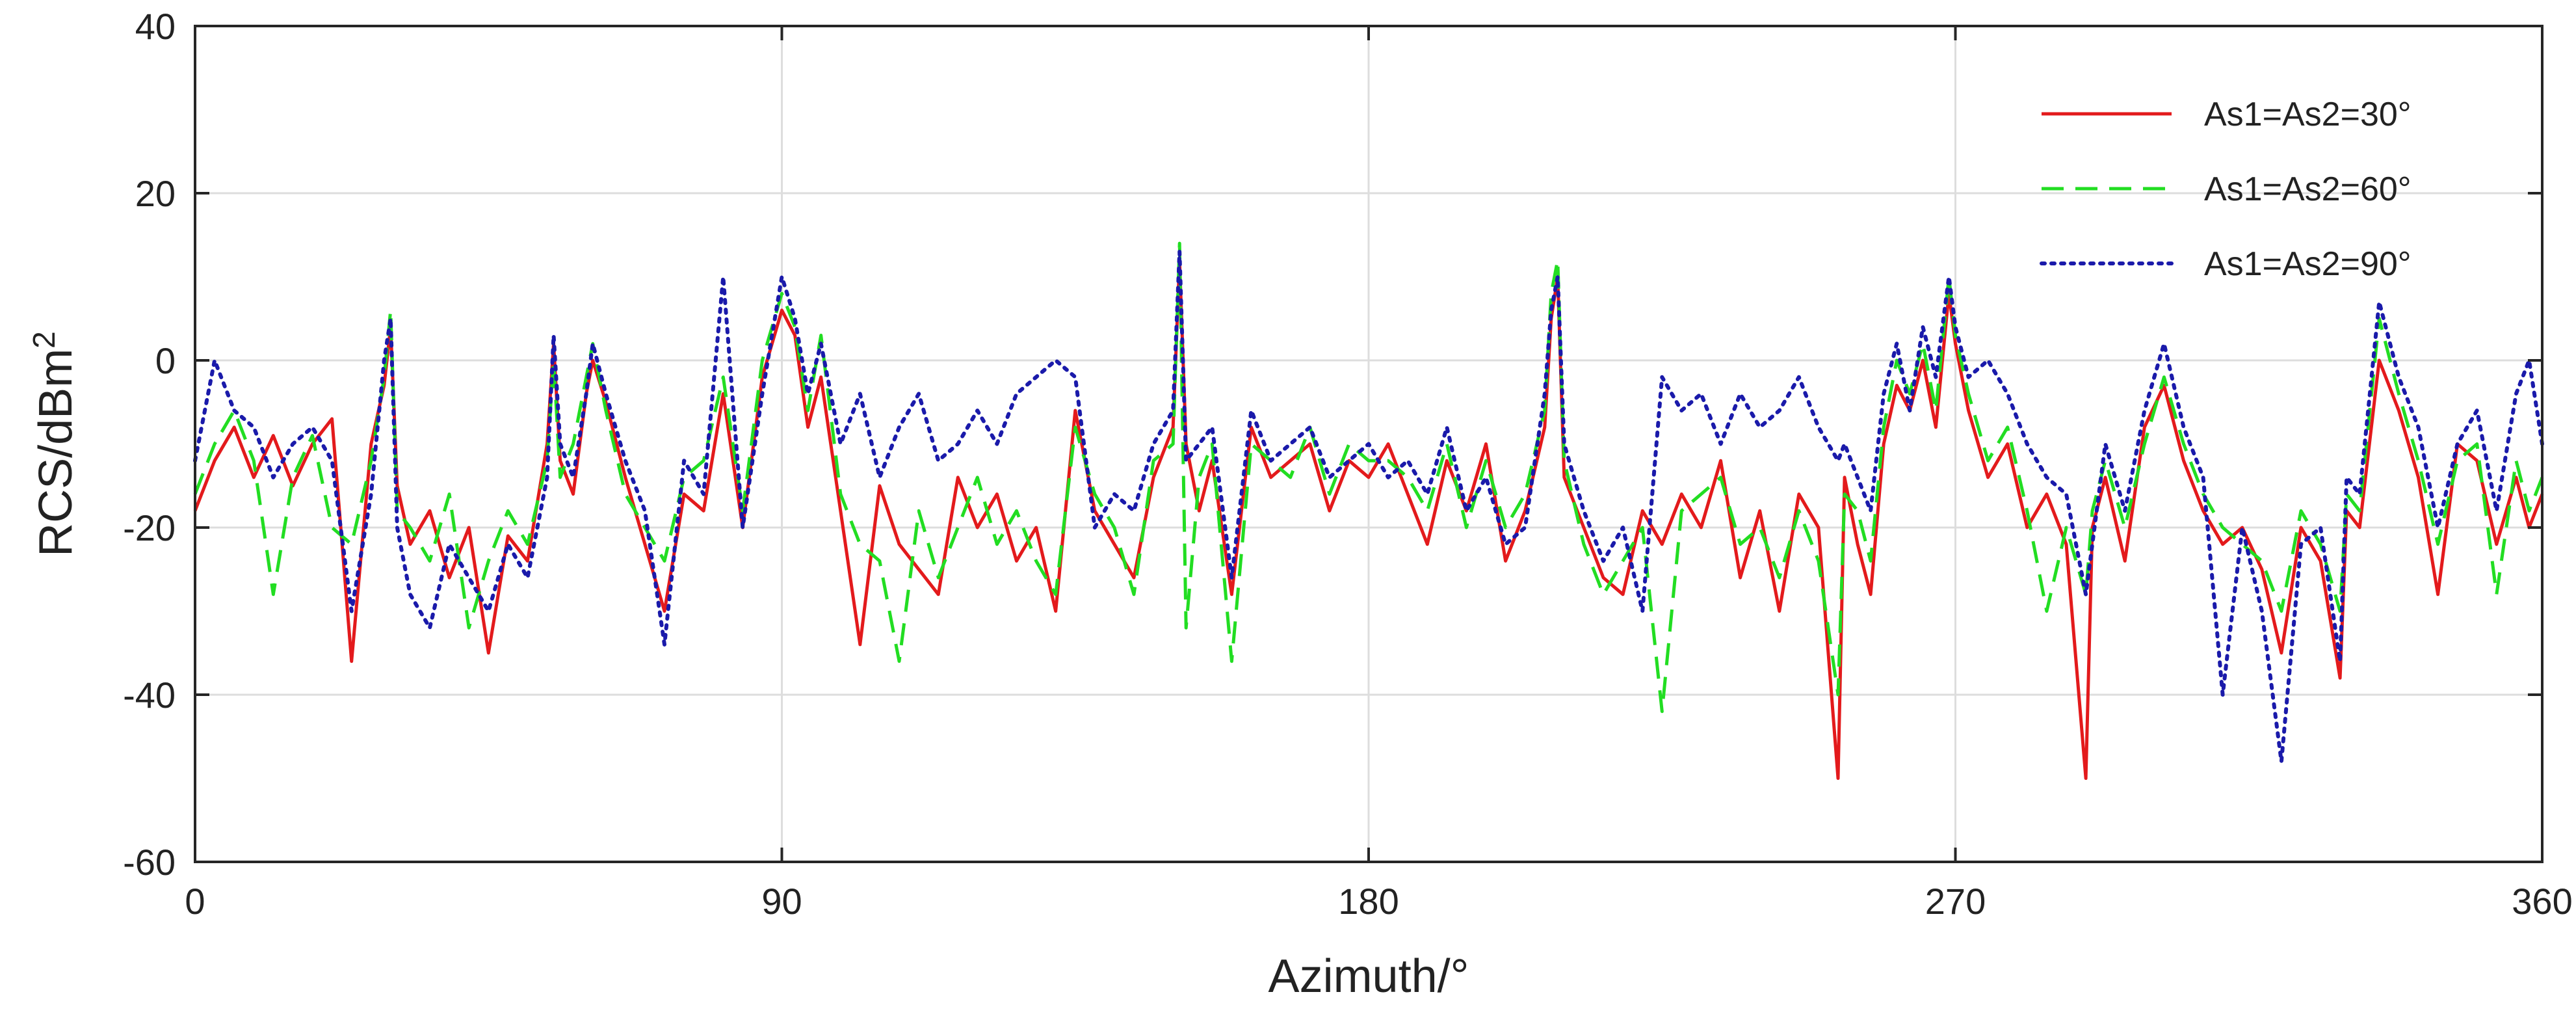 The height and width of the screenshot is (1018, 2576). Describe the element at coordinates (2308, 114) in the screenshot. I see `legend-label-1: As1=As2=30°` at that location.